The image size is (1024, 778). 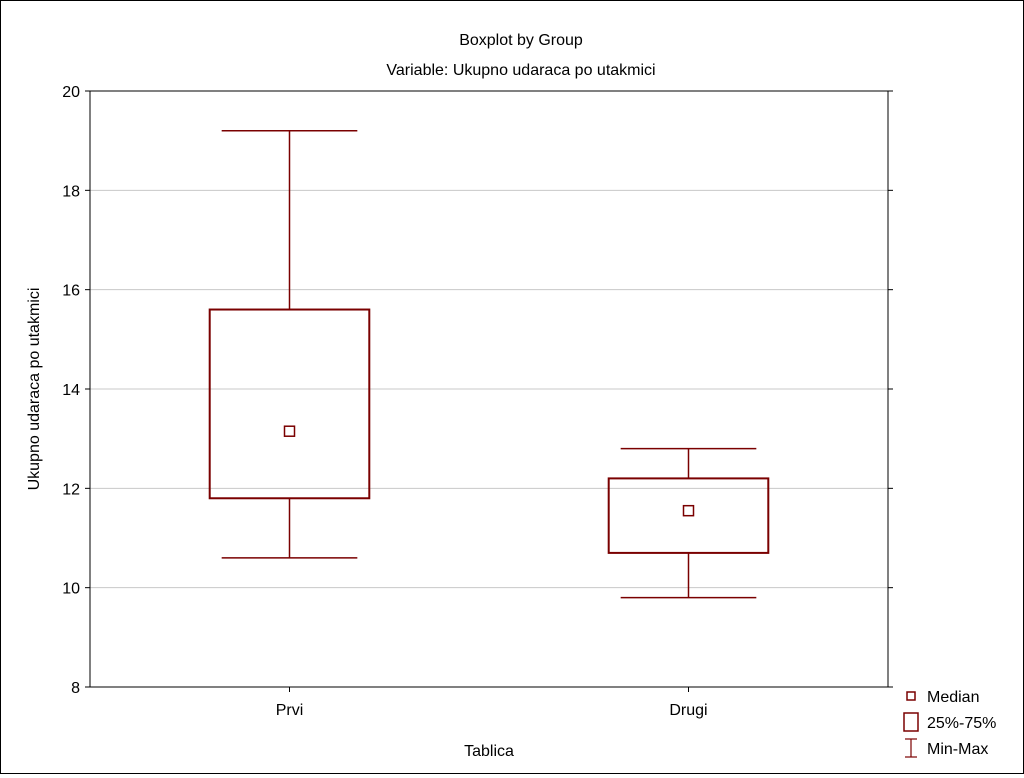 What do you see at coordinates (75, 688) in the screenshot?
I see `y-tick-label: 8` at bounding box center [75, 688].